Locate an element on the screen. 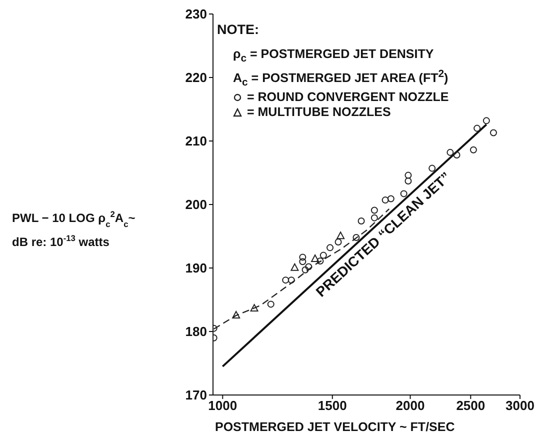  annotation: NOTE: is located at coordinates (238, 29).